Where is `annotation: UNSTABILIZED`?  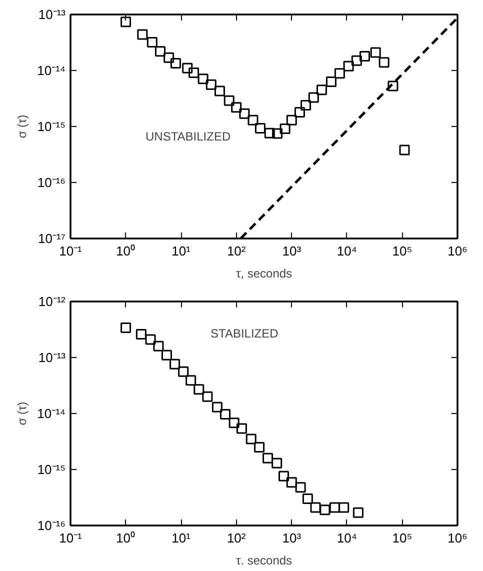
annotation: UNSTABILIZED is located at coordinates (188, 137).